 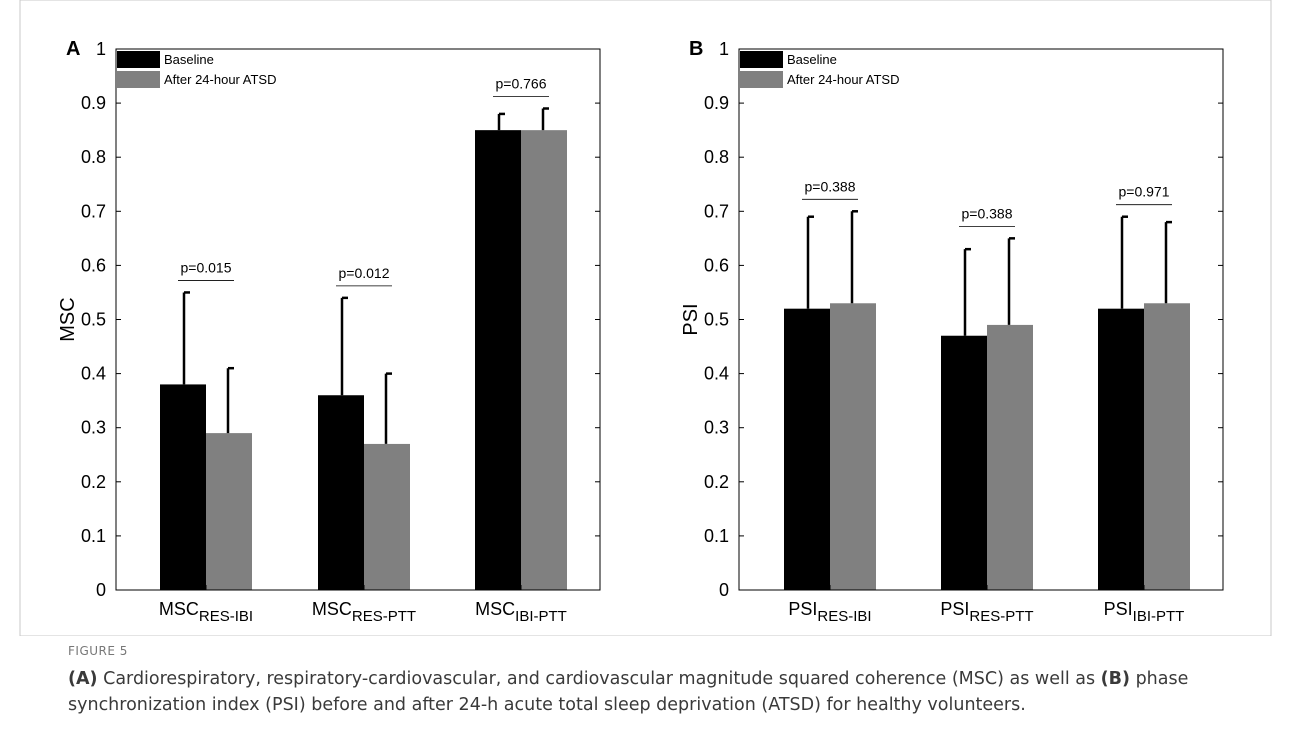 What do you see at coordinates (1144, 612) in the screenshot?
I see `x-tick-label: PSIIBI-PTT` at bounding box center [1144, 612].